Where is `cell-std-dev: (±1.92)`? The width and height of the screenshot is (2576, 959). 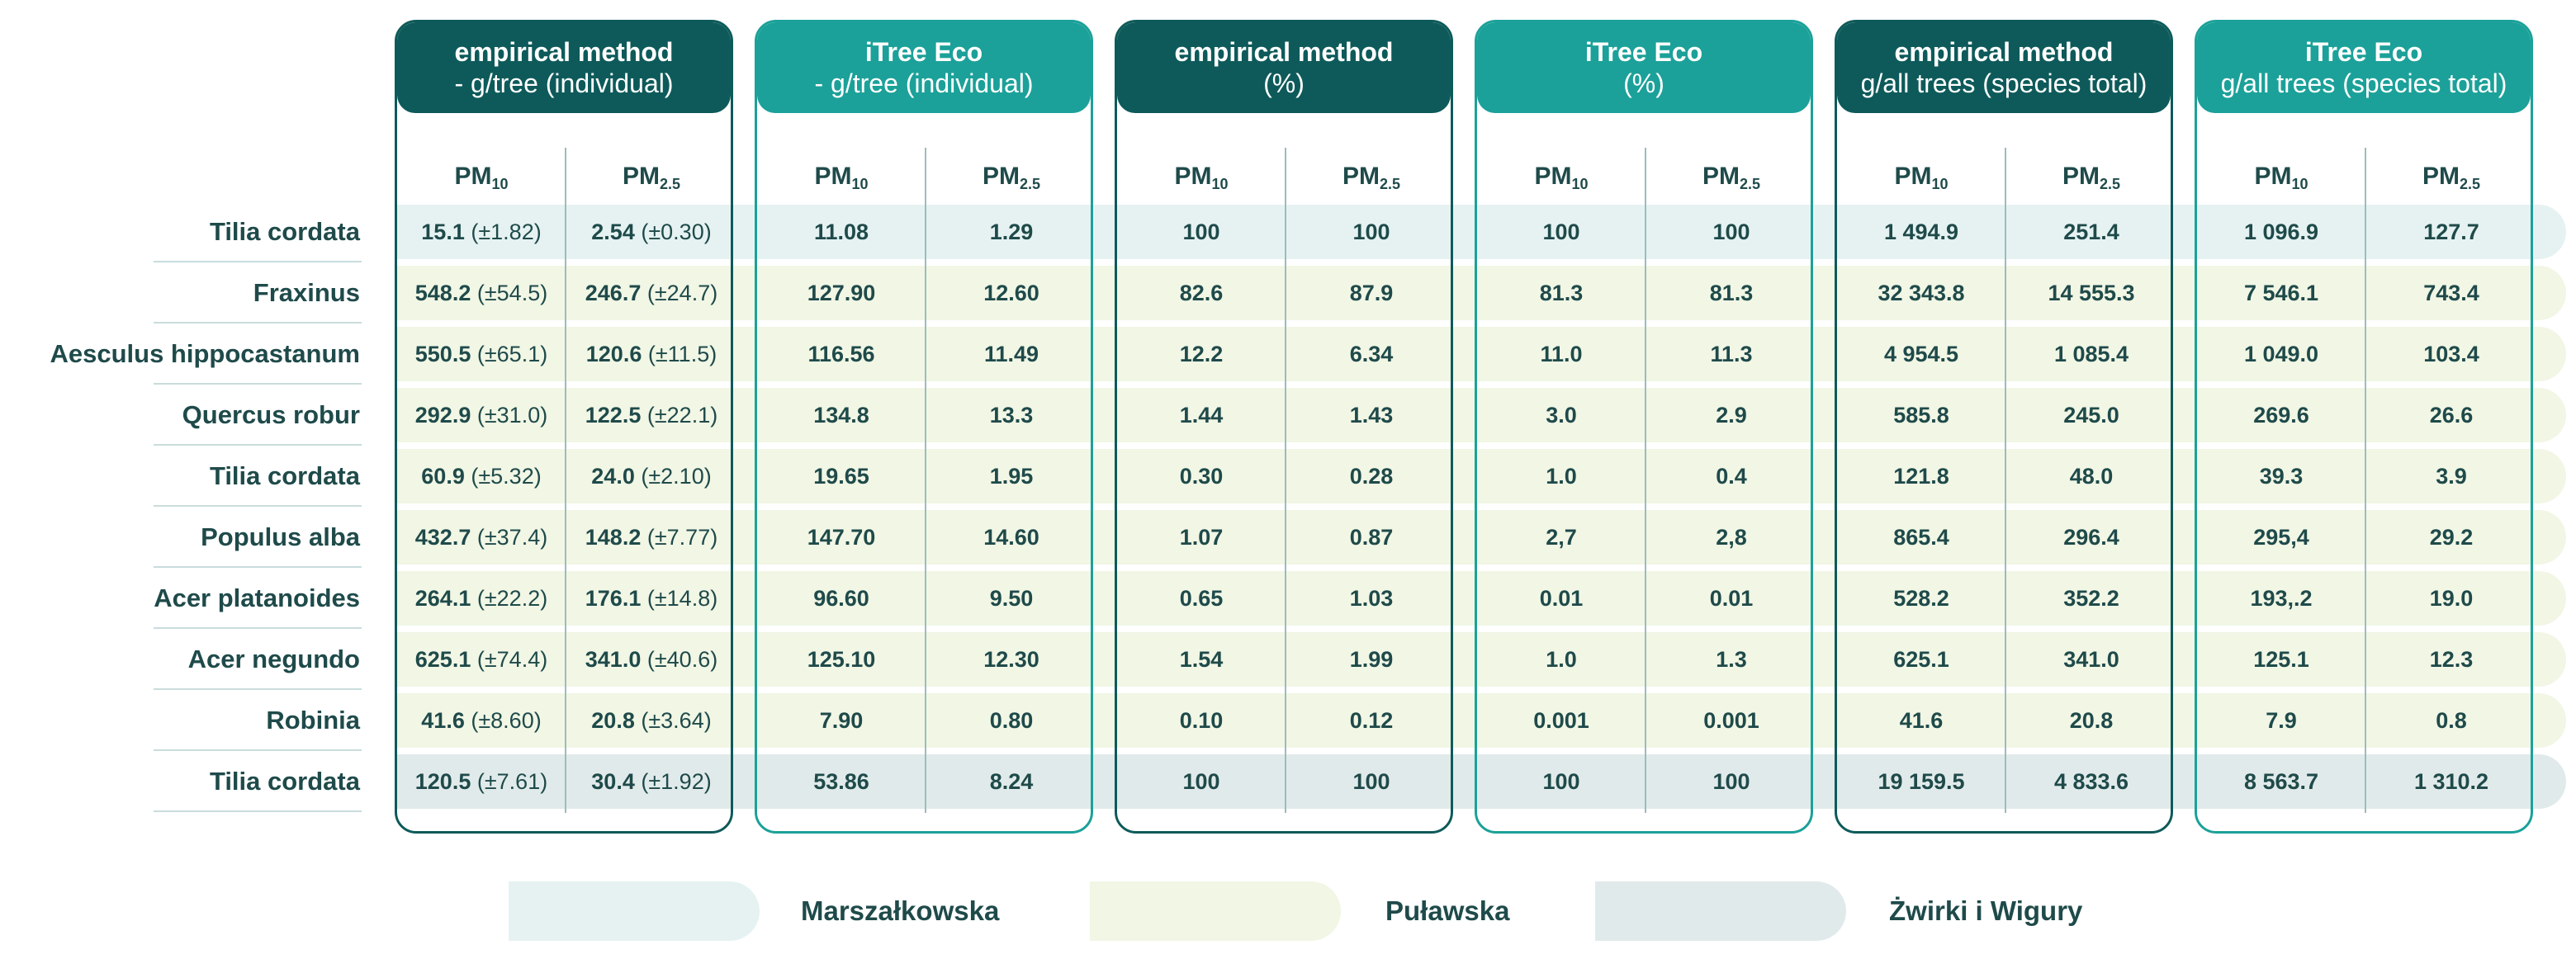 cell-std-dev: (±1.92) is located at coordinates (676, 782).